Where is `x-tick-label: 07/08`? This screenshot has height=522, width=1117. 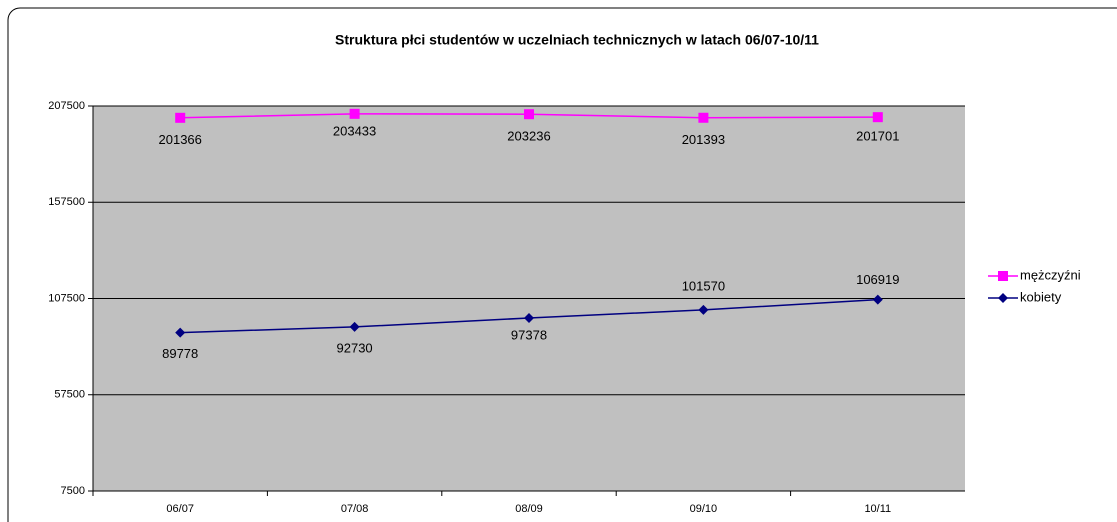 x-tick-label: 07/08 is located at coordinates (355, 509).